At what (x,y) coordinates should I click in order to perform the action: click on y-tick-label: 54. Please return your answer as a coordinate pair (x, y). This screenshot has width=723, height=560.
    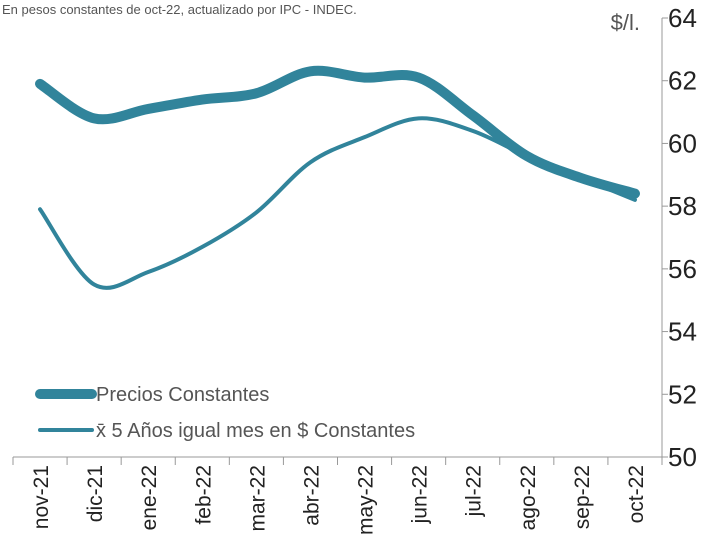
    Looking at the image, I should click on (682, 332).